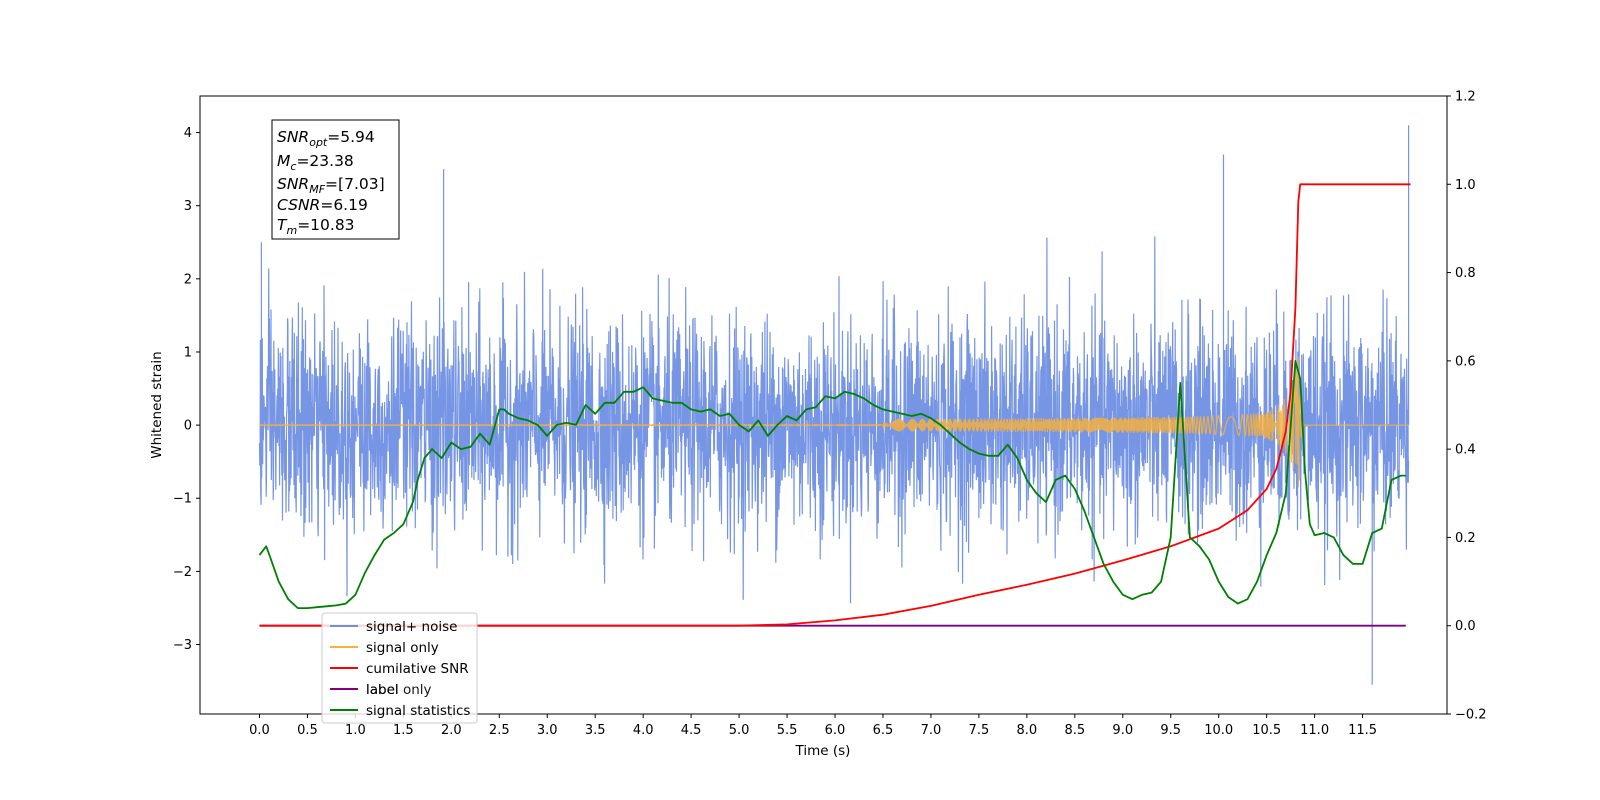 Image resolution: width=1600 pixels, height=800 pixels. Describe the element at coordinates (282, 225) in the screenshot. I see `annotation-base: T` at that location.